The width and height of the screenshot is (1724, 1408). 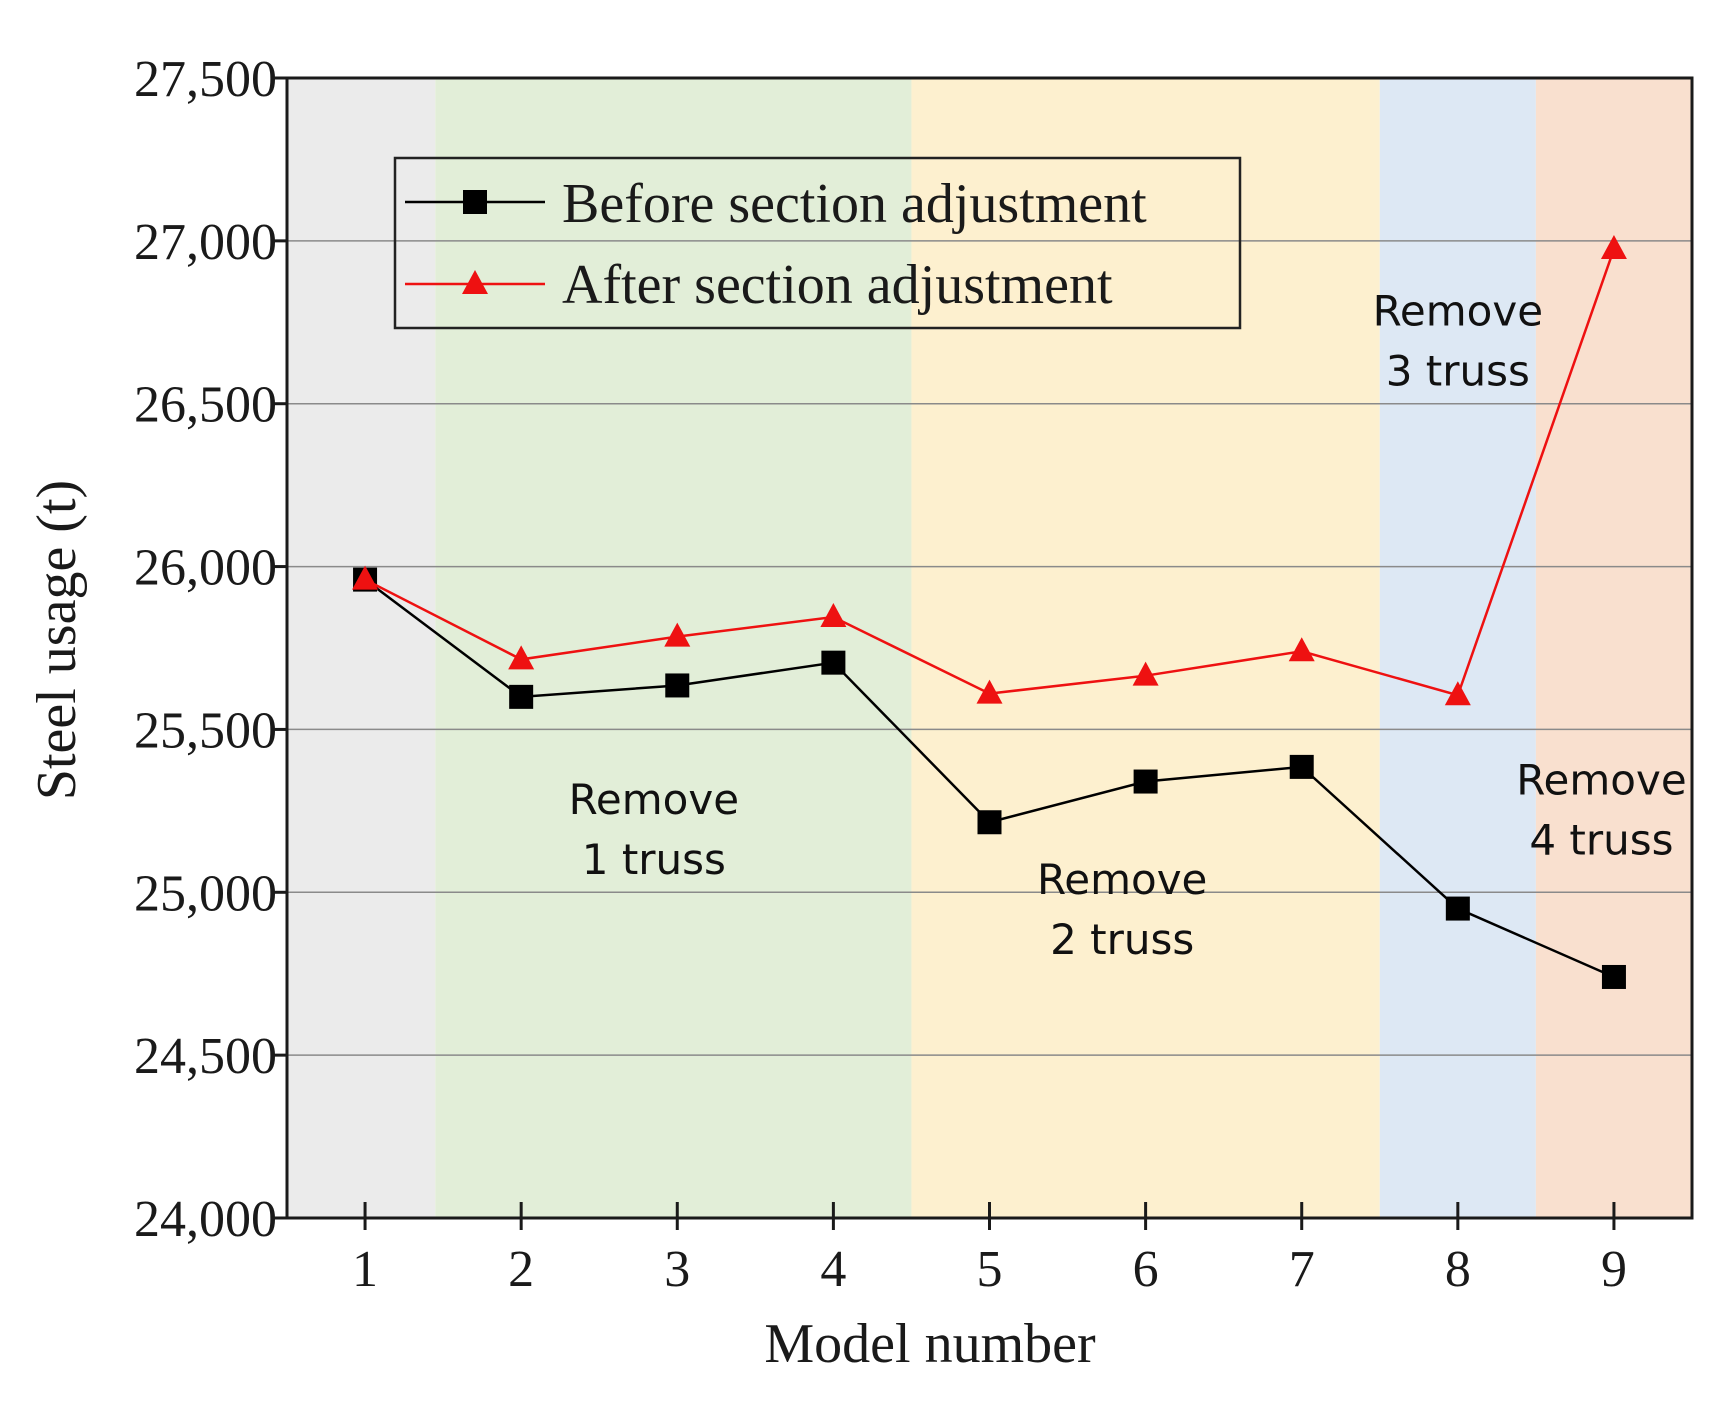 I want to click on x-tick-label-9: 9, so click(x=1614, y=1269).